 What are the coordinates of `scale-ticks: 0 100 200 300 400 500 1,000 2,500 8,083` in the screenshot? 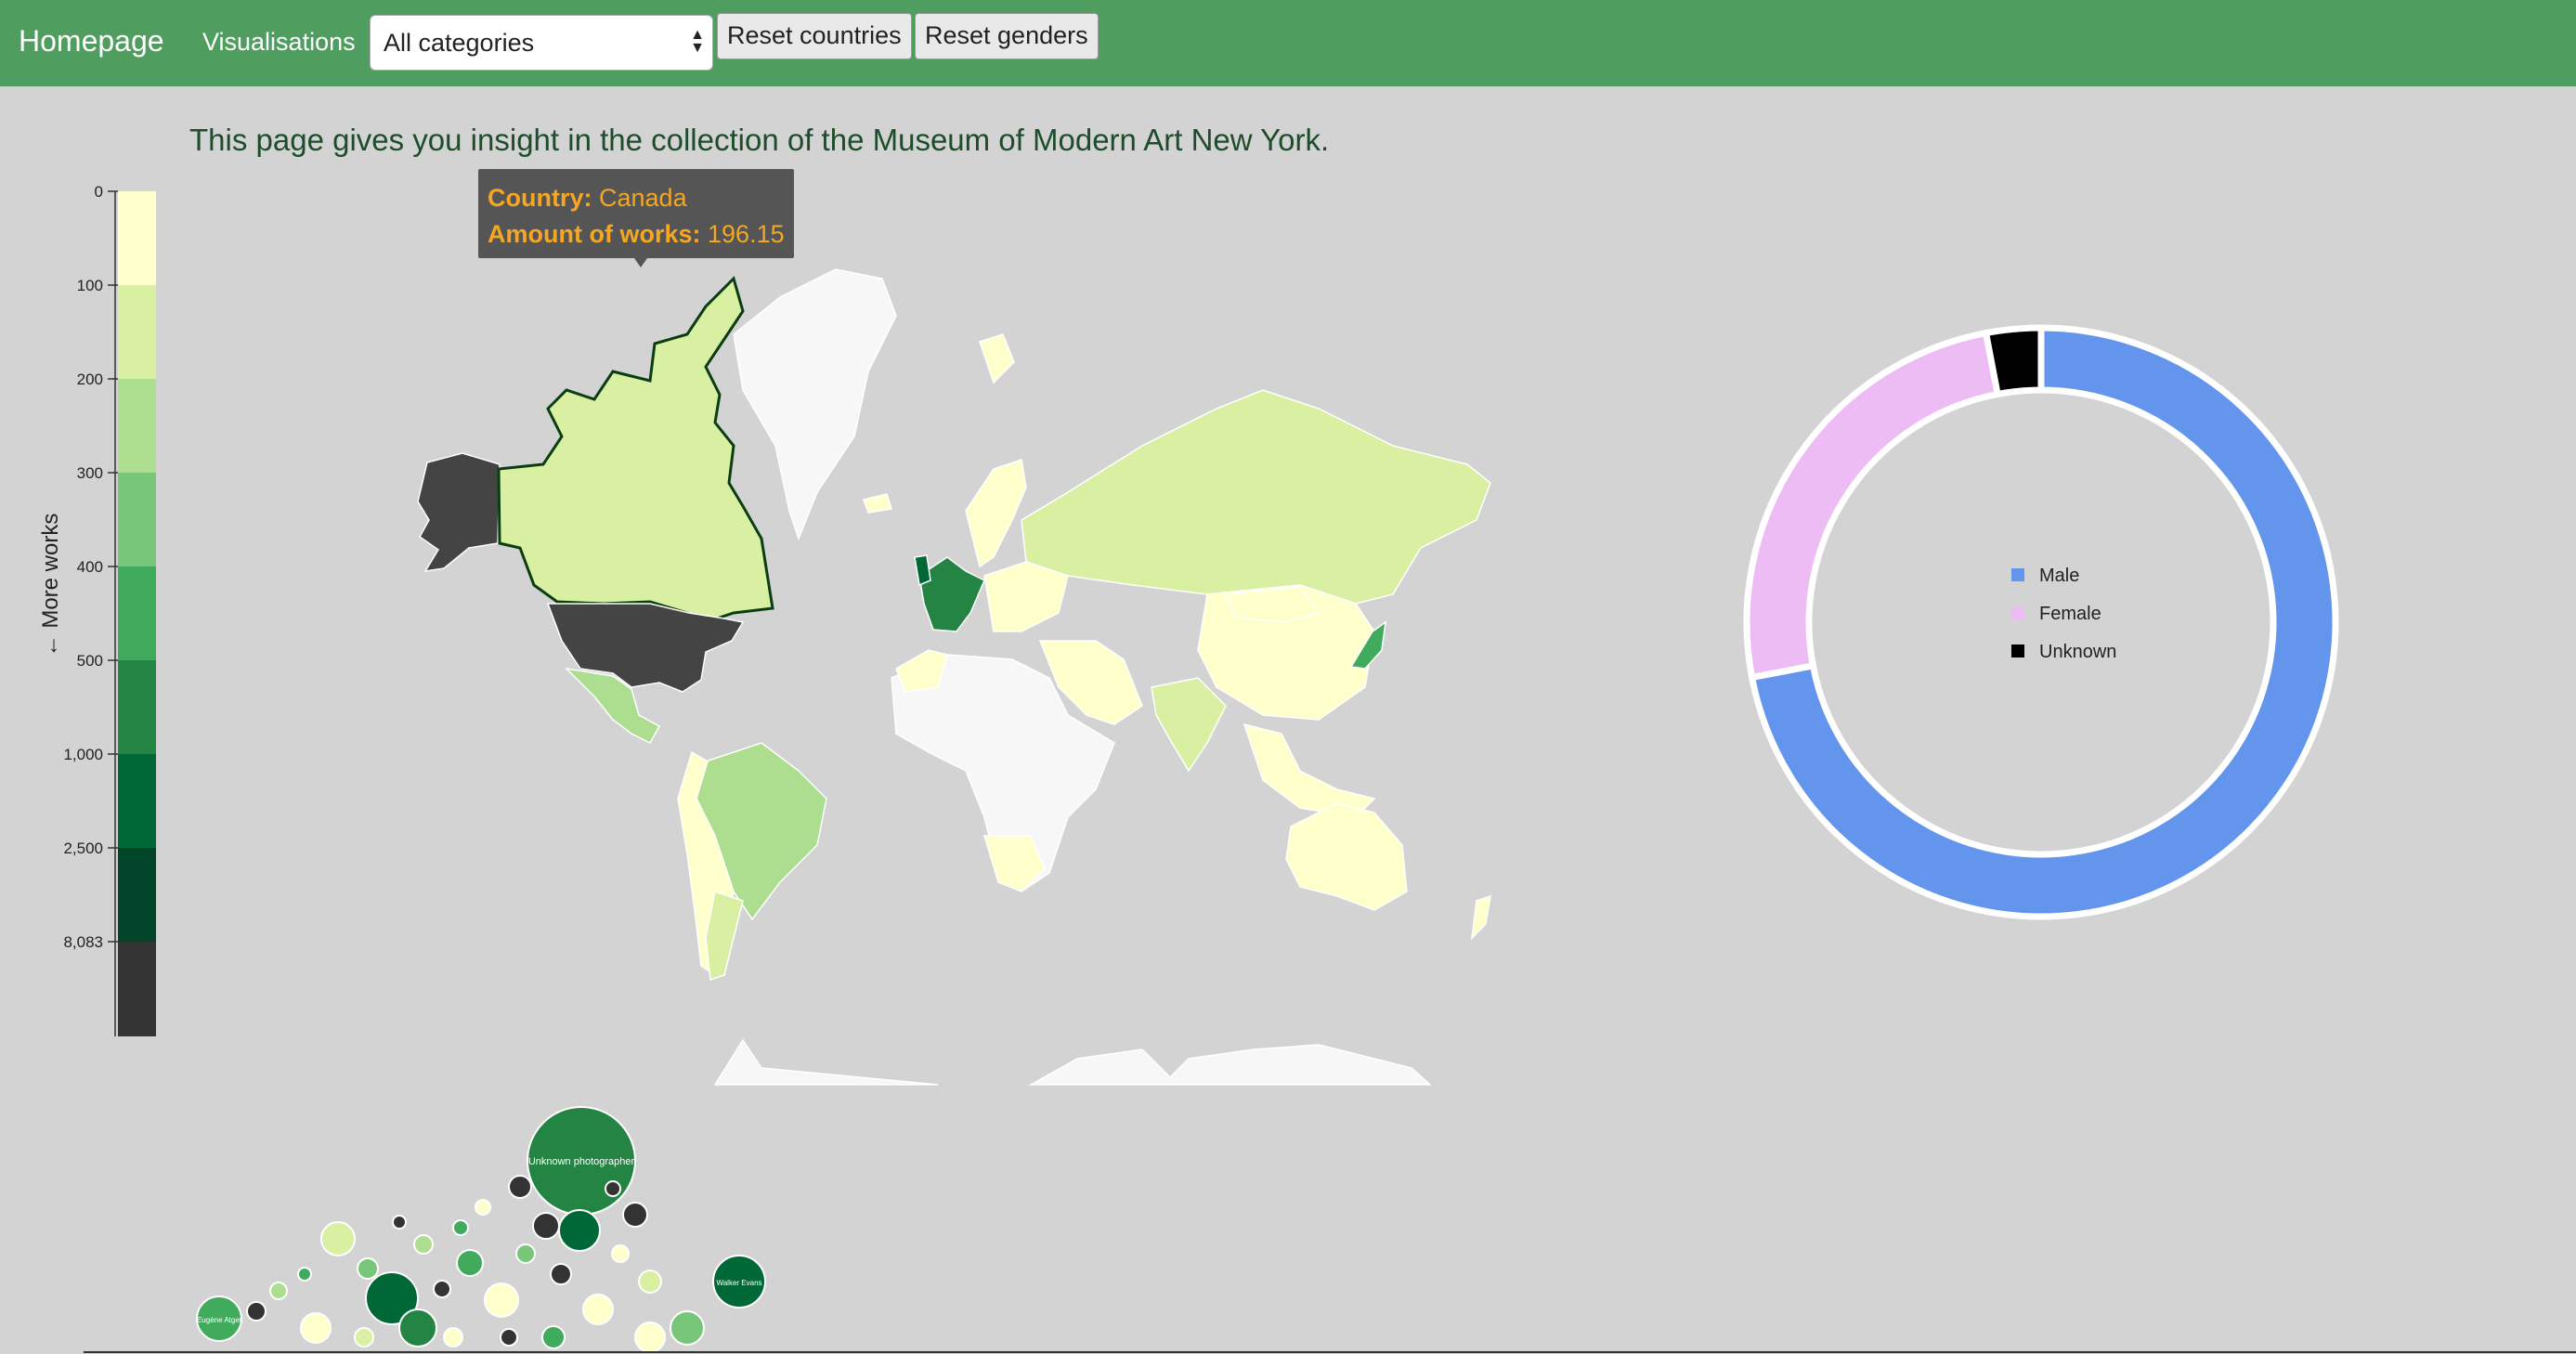 It's located at (90, 567).